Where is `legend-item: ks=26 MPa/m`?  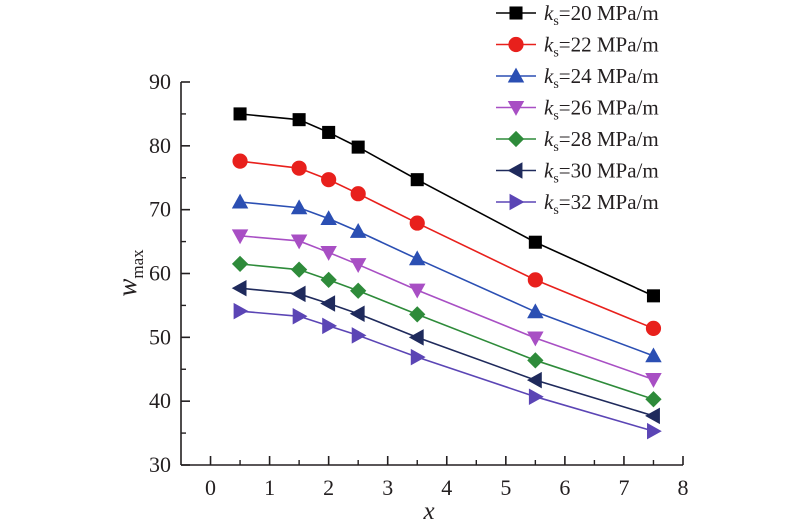 legend-item: ks=26 MPa/m is located at coordinates (577, 110).